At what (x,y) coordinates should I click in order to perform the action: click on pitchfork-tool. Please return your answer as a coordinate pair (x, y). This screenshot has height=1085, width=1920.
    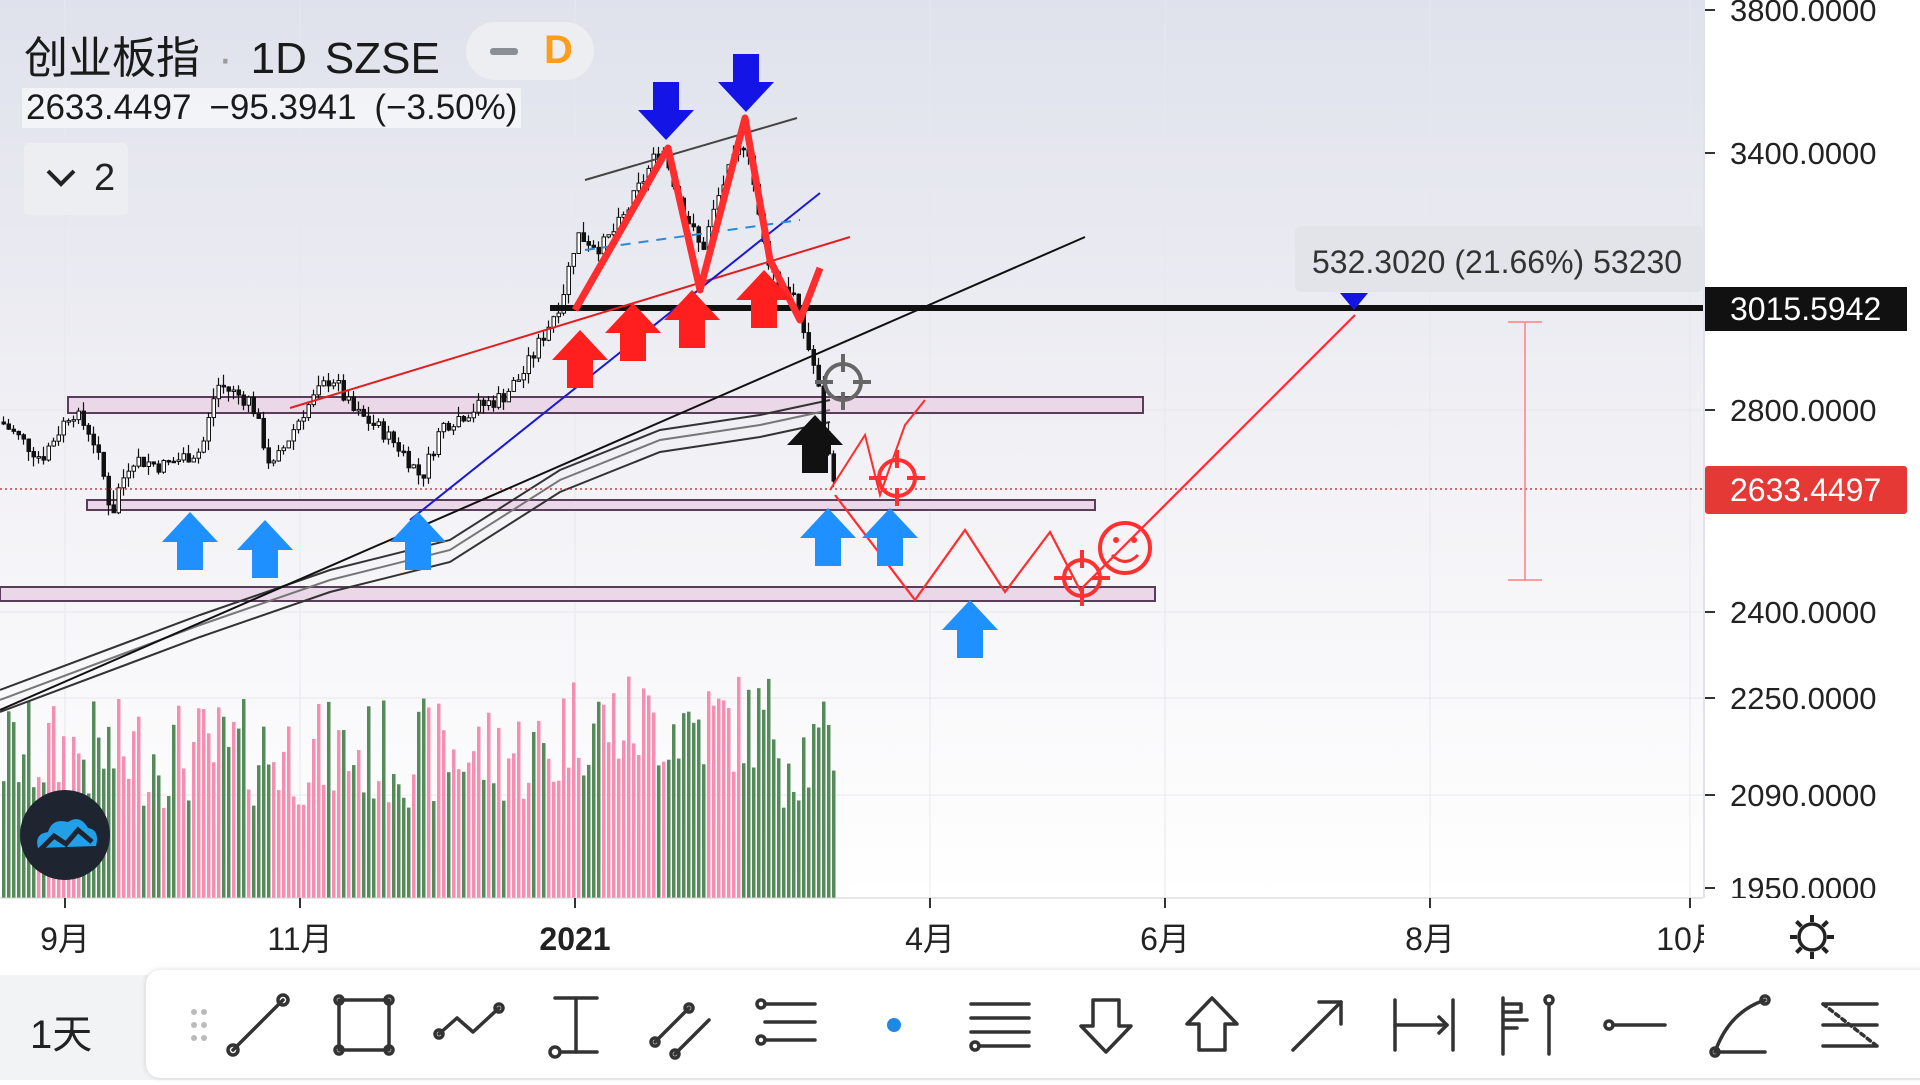
    Looking at the image, I should click on (1848, 1025).